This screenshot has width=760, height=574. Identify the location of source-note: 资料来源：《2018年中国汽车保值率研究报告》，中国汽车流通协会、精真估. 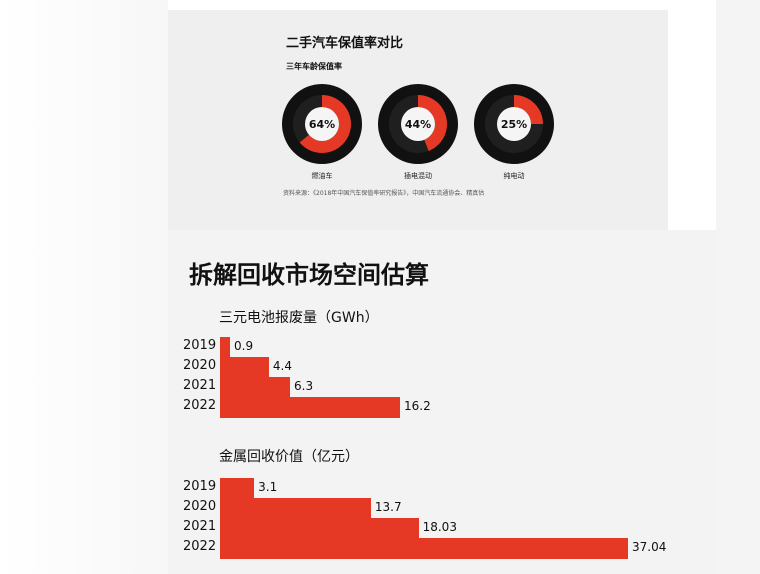
(384, 193).